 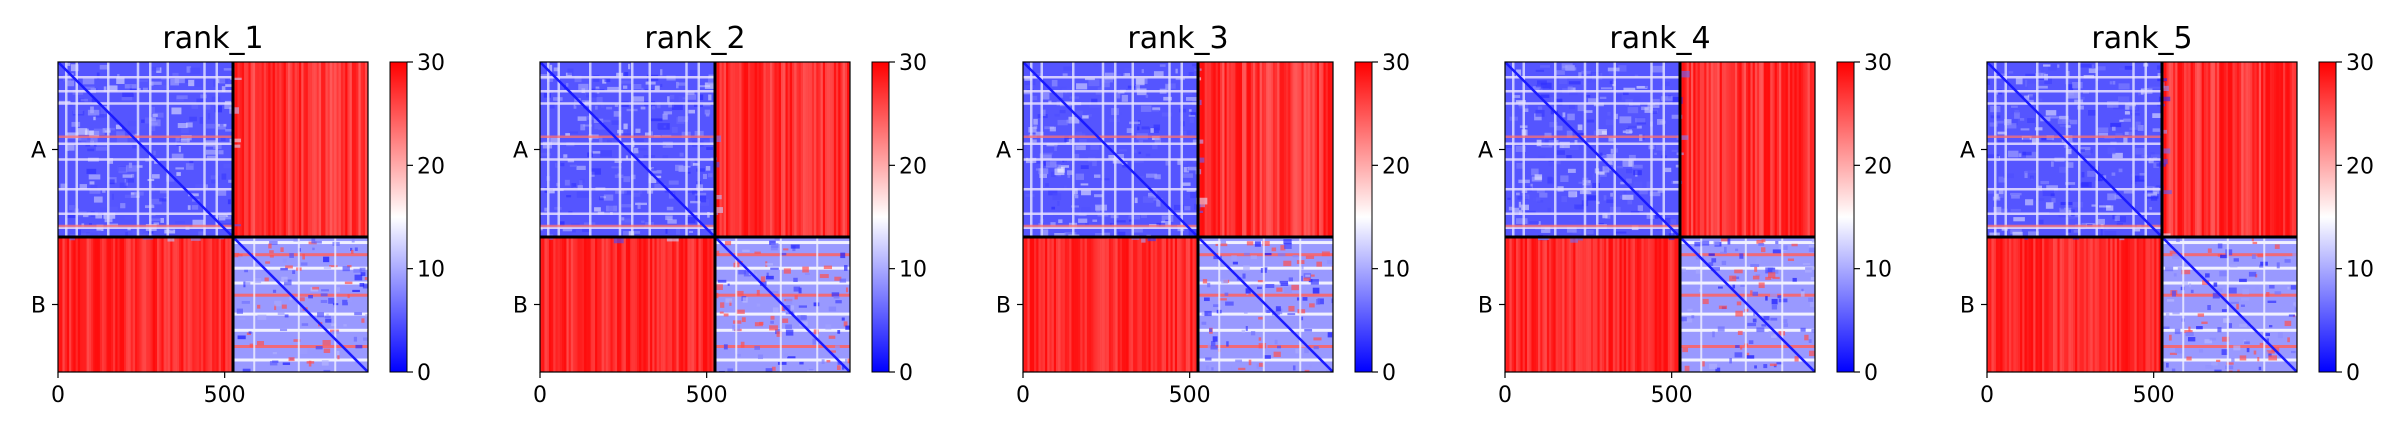 What do you see at coordinates (1389, 373) in the screenshot?
I see `colorbar-tick-label: 0` at bounding box center [1389, 373].